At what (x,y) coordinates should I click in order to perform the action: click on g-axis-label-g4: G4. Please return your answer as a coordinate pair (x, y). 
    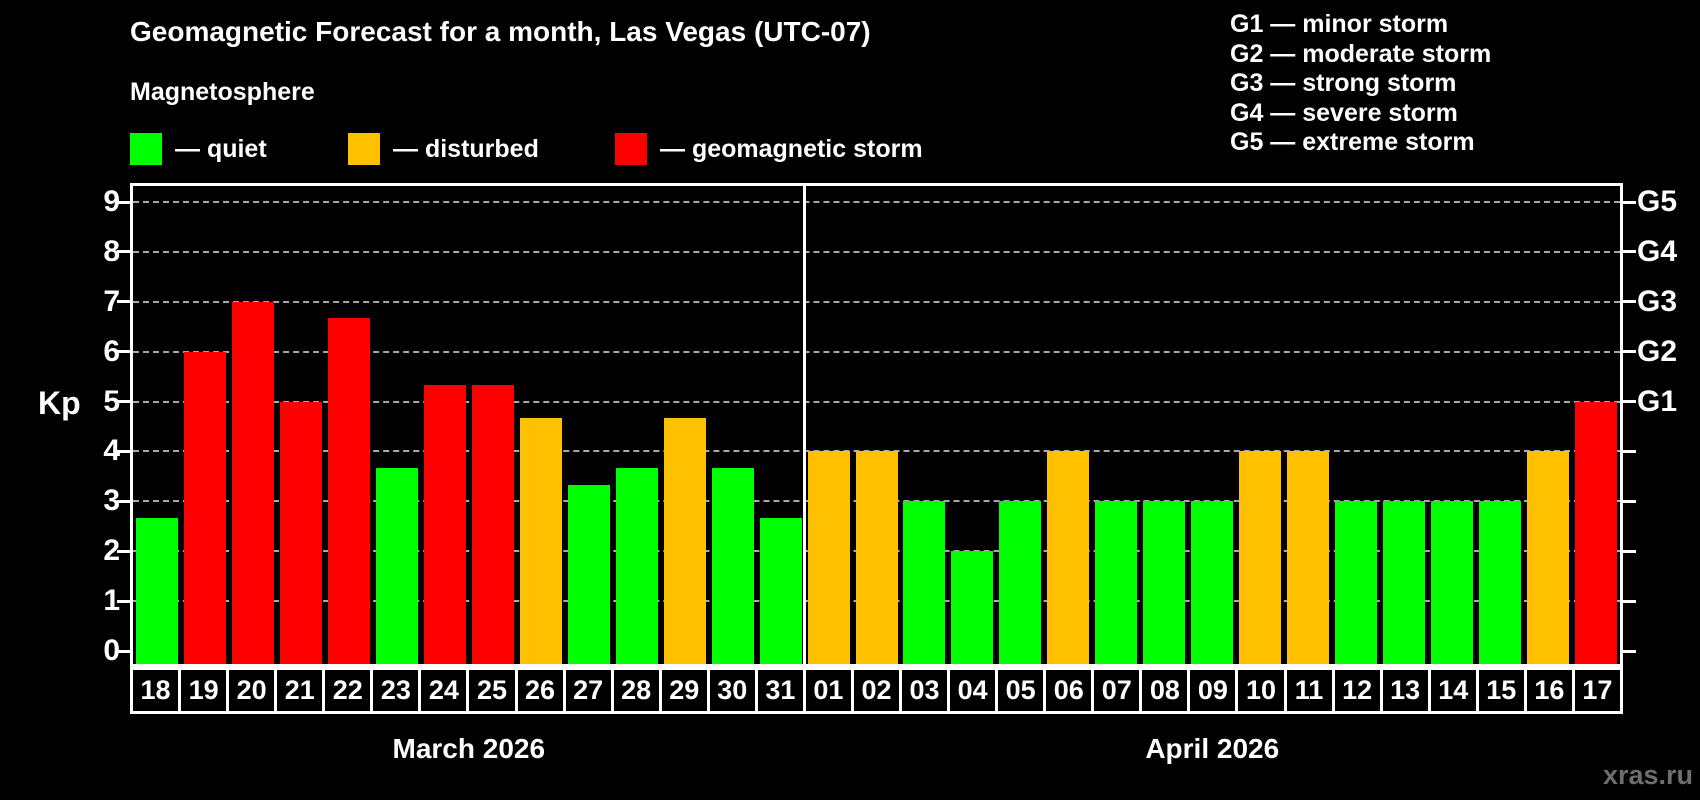
    Looking at the image, I should click on (1657, 251).